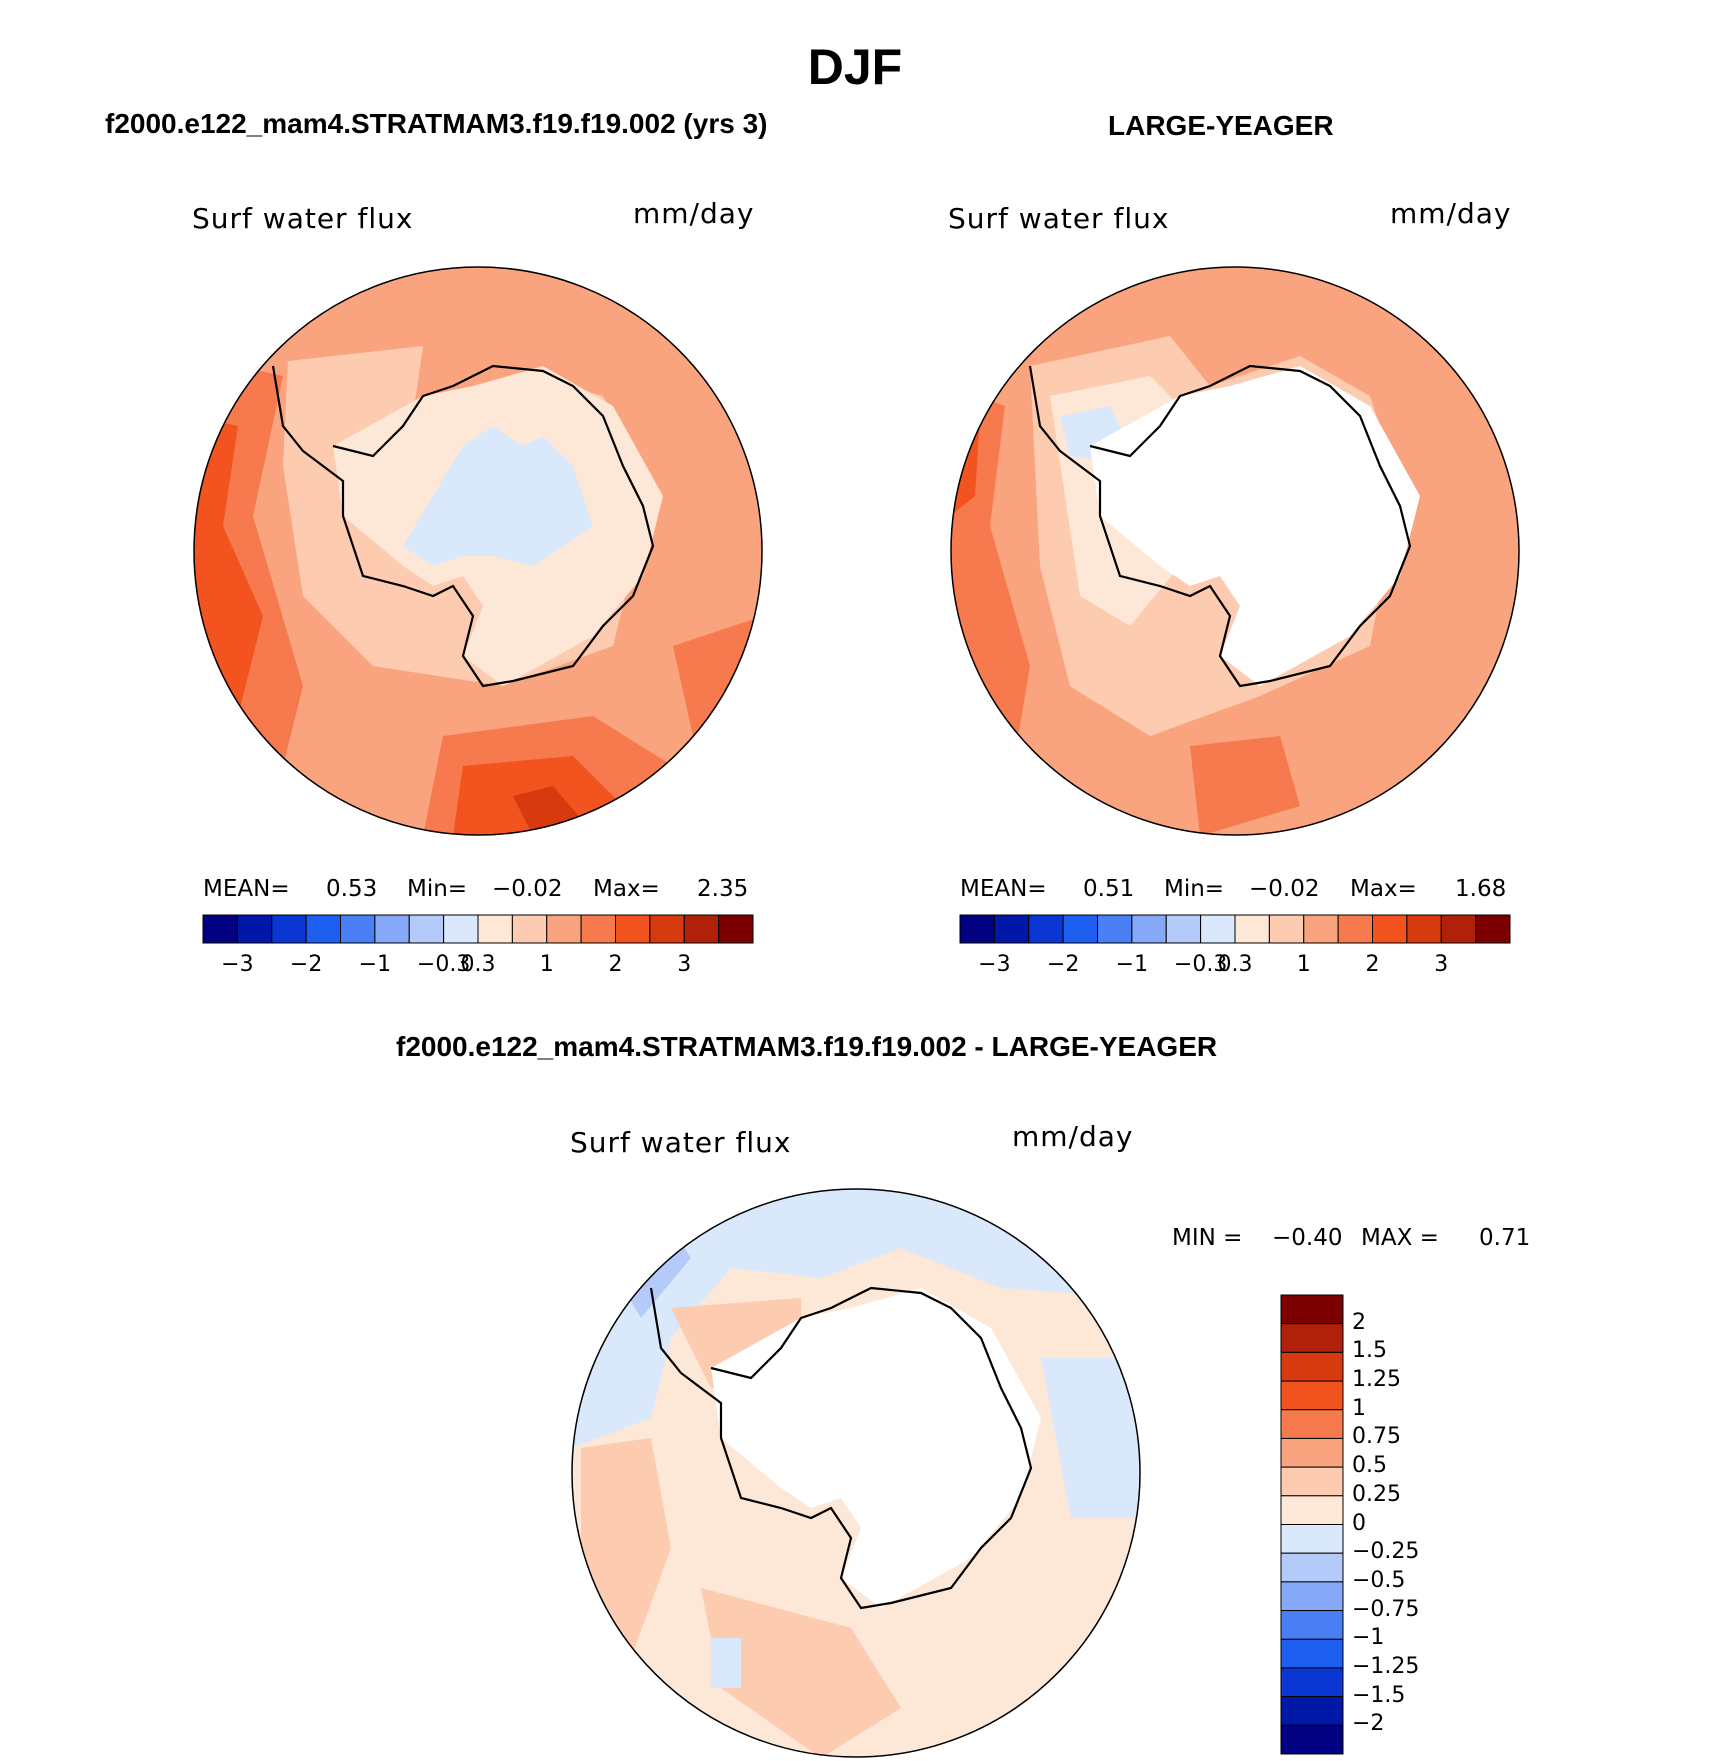 Image resolution: width=1710 pixels, height=1761 pixels. Describe the element at coordinates (237, 964) in the screenshot. I see `colorbar-model-tick-label: −3` at that location.